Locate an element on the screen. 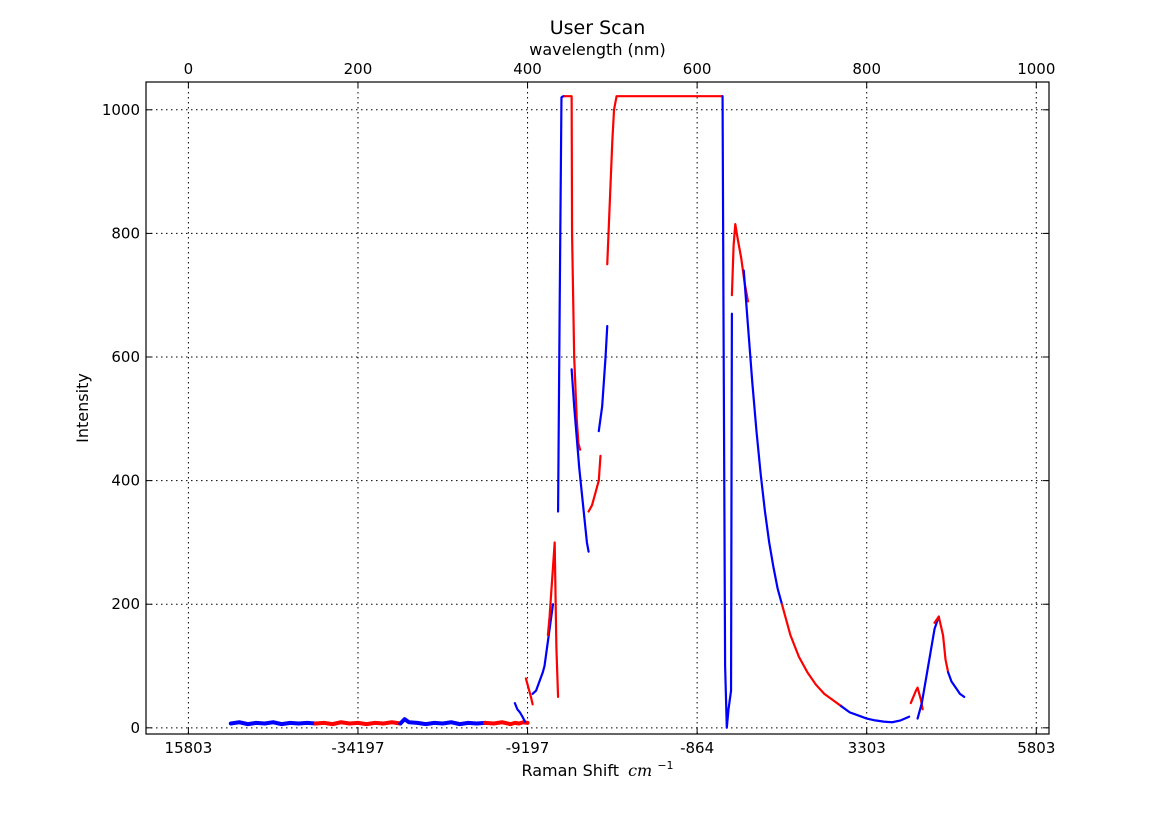 The width and height of the screenshot is (1165, 815). top-tick-label: 0 is located at coordinates (189, 69).